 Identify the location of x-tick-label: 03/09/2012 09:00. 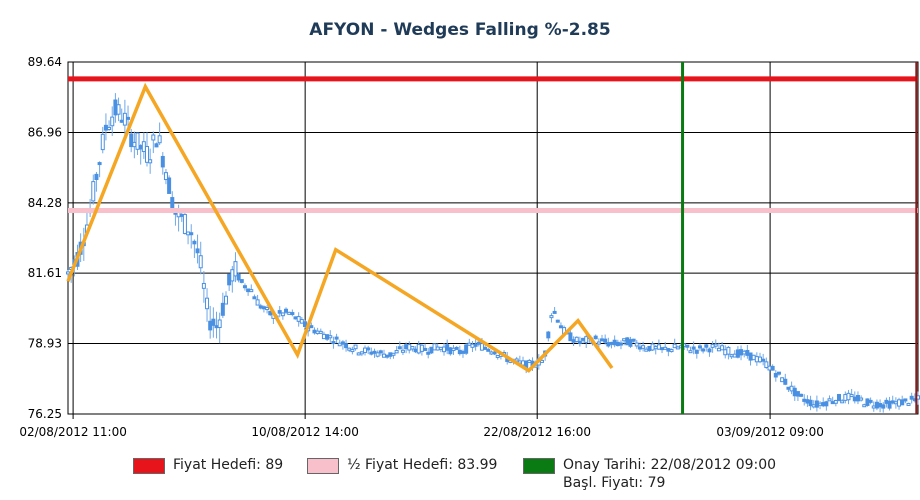
(770, 432).